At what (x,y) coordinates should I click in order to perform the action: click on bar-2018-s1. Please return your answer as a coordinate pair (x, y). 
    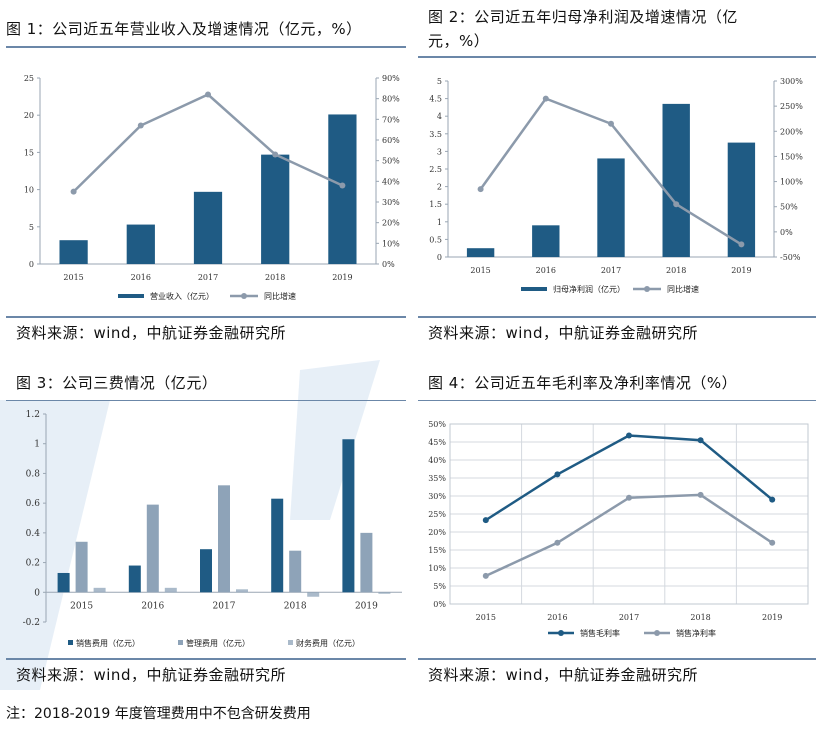
    Looking at the image, I should click on (295, 571).